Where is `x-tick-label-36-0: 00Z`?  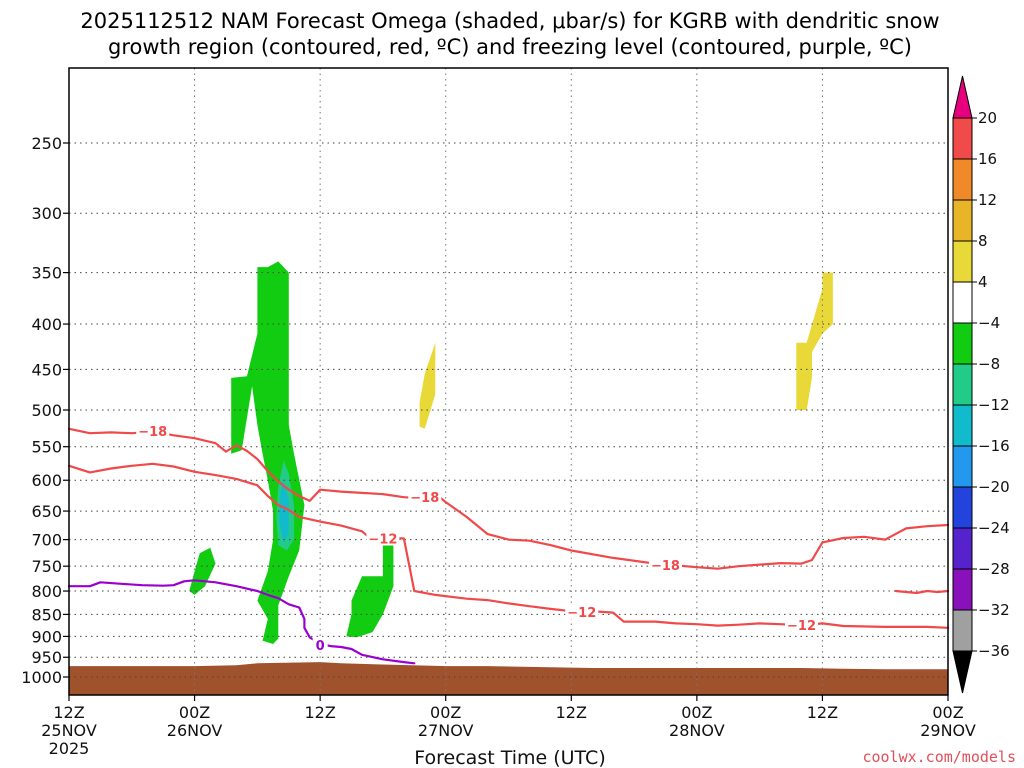 x-tick-label-36-0: 00Z is located at coordinates (445, 712).